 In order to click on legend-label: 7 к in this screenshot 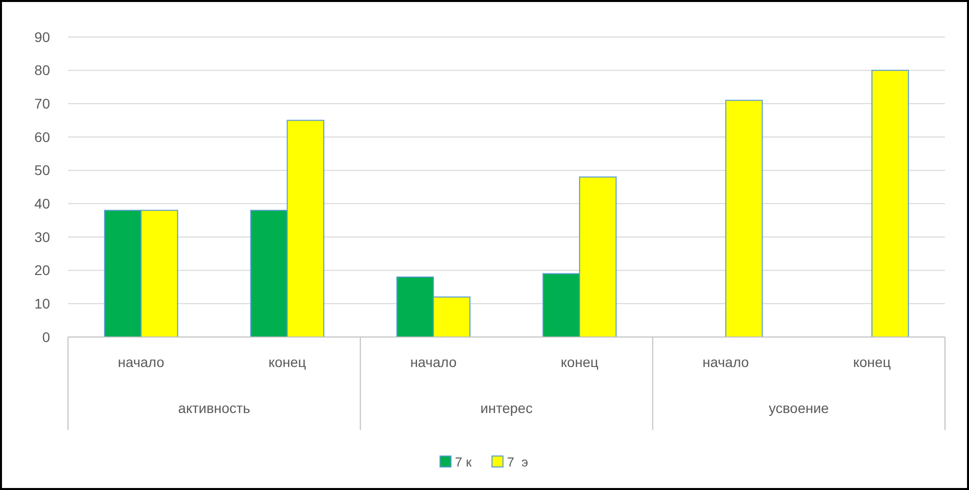, I will do `click(463, 462)`.